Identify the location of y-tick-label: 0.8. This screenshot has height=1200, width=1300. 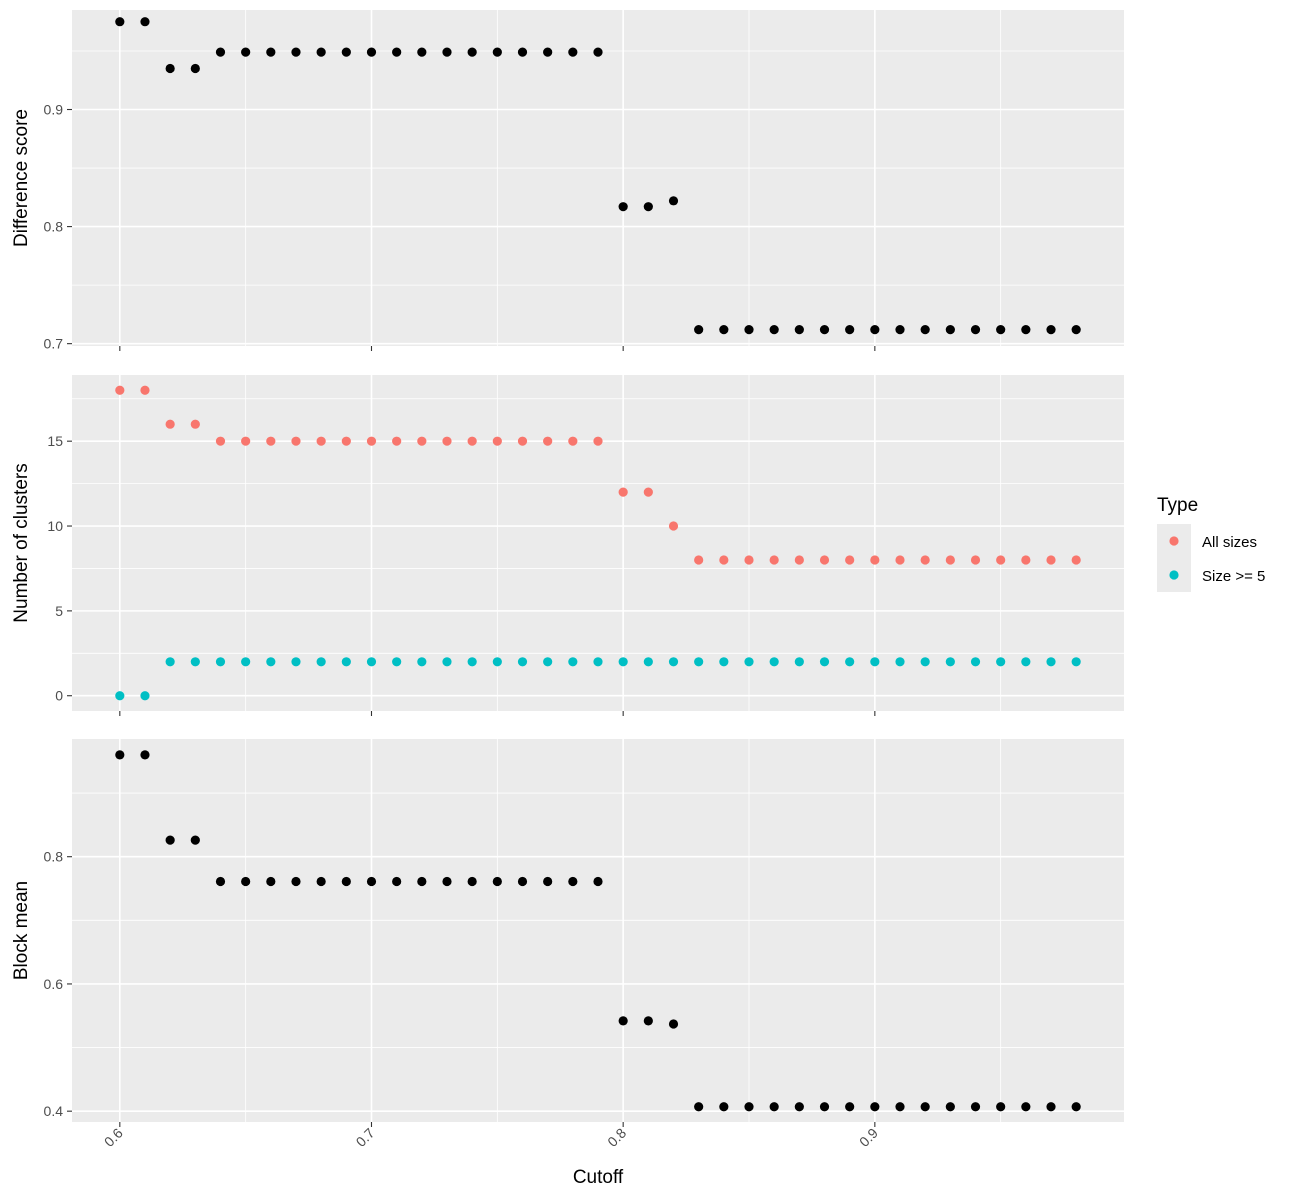
(54, 857).